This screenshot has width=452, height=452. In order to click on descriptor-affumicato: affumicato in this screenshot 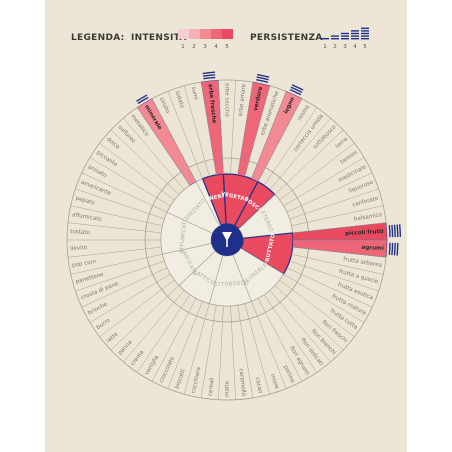, I will do `click(87, 217)`.